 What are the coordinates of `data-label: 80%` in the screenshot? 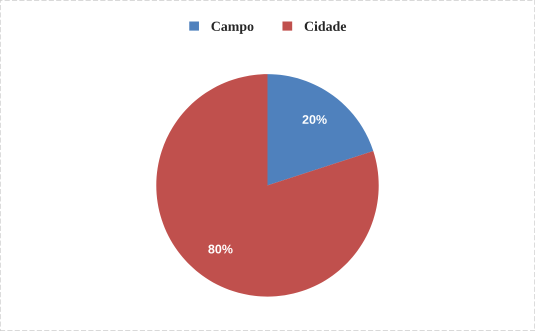 It's located at (220, 249).